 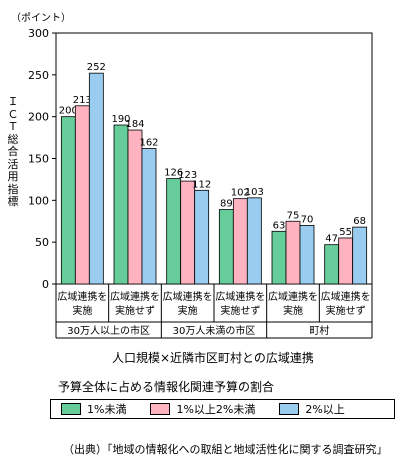 I want to click on legend: 1%未満 1%以上2%未満 2%以上, so click(x=222, y=409).